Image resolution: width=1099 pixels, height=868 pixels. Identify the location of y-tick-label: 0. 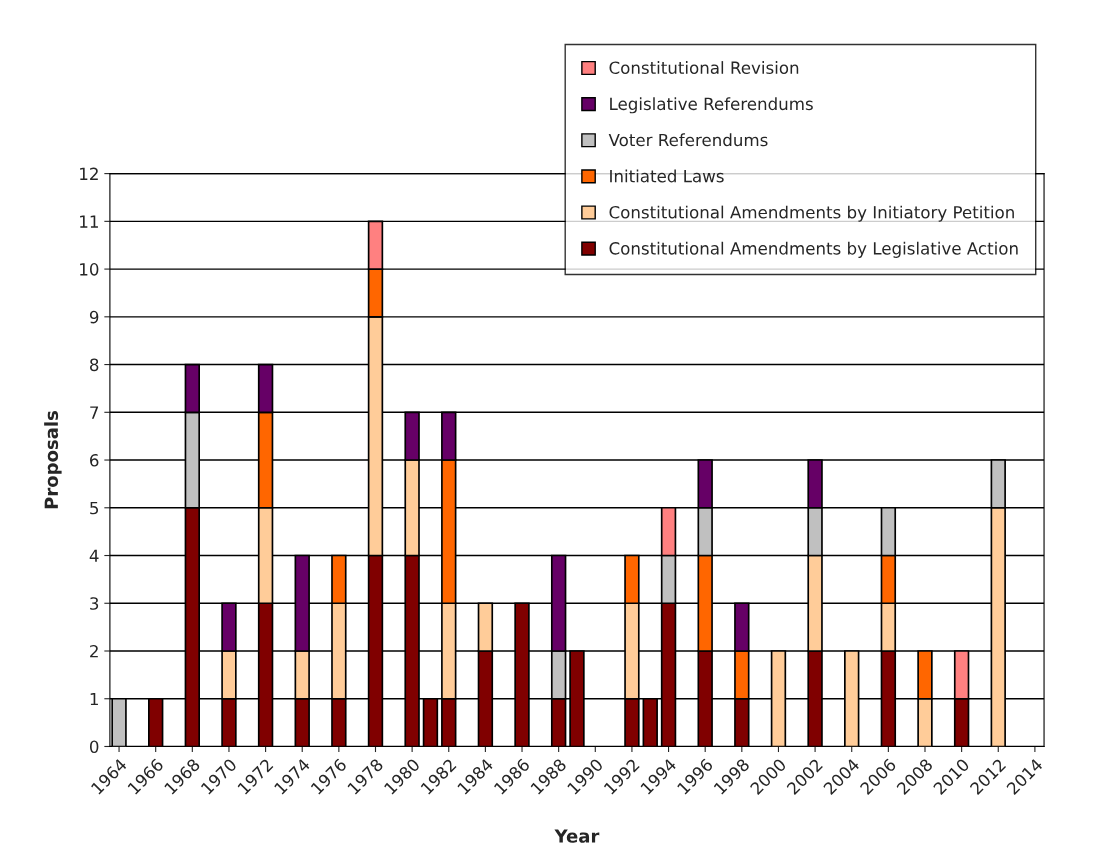
(94, 747).